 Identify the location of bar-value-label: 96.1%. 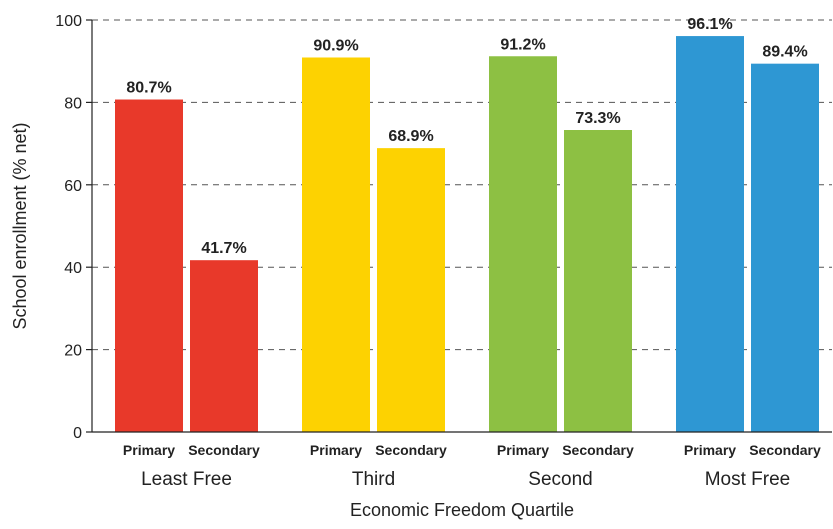
(709, 24).